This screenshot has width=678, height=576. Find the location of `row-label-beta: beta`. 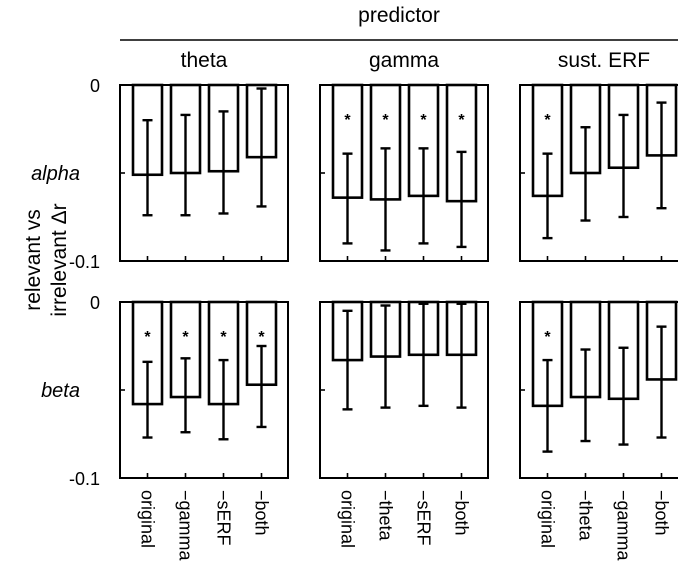

row-label-beta: beta is located at coordinates (60, 391).